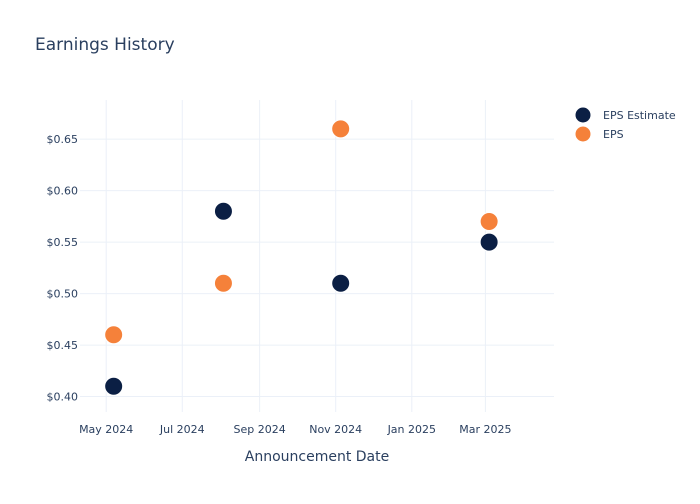 This screenshot has width=700, height=504. What do you see at coordinates (63, 397) in the screenshot?
I see `y-tick-label: $0.40` at bounding box center [63, 397].